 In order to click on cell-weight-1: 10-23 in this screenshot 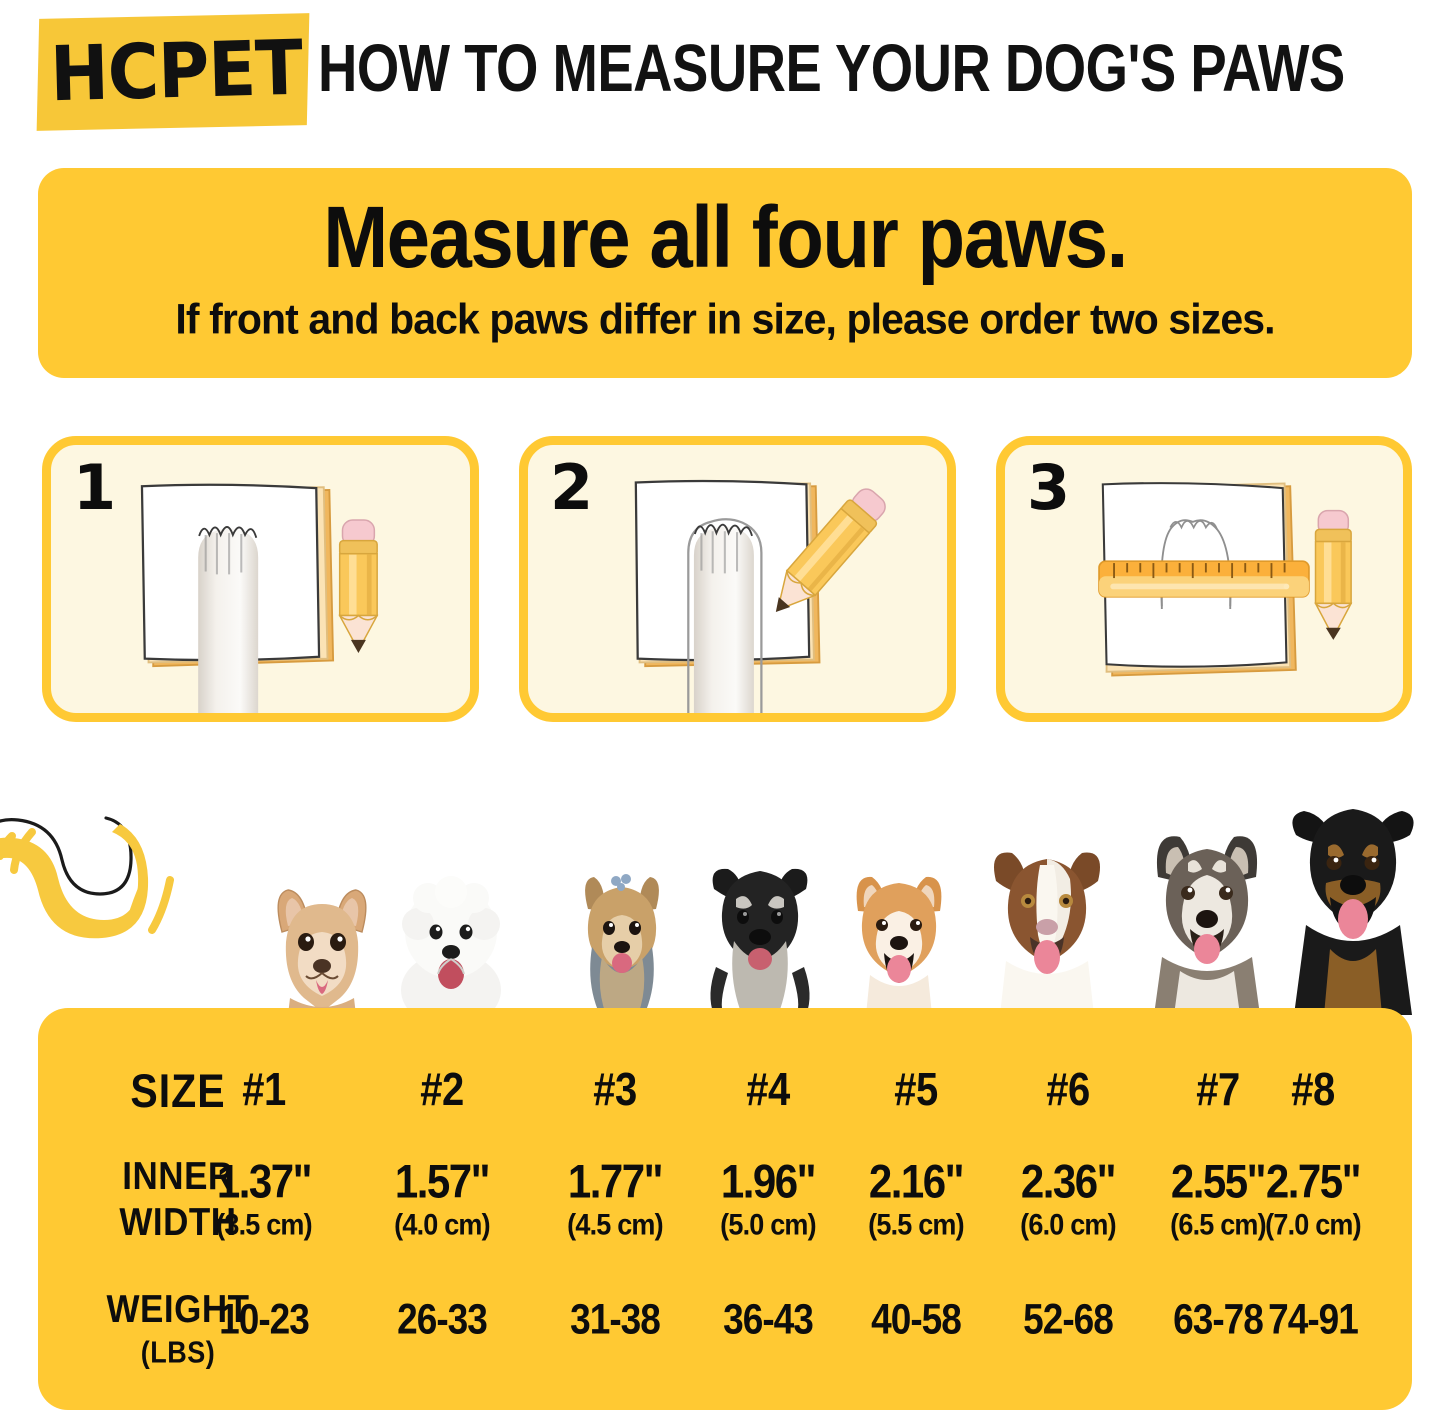, I will do `click(264, 1319)`.